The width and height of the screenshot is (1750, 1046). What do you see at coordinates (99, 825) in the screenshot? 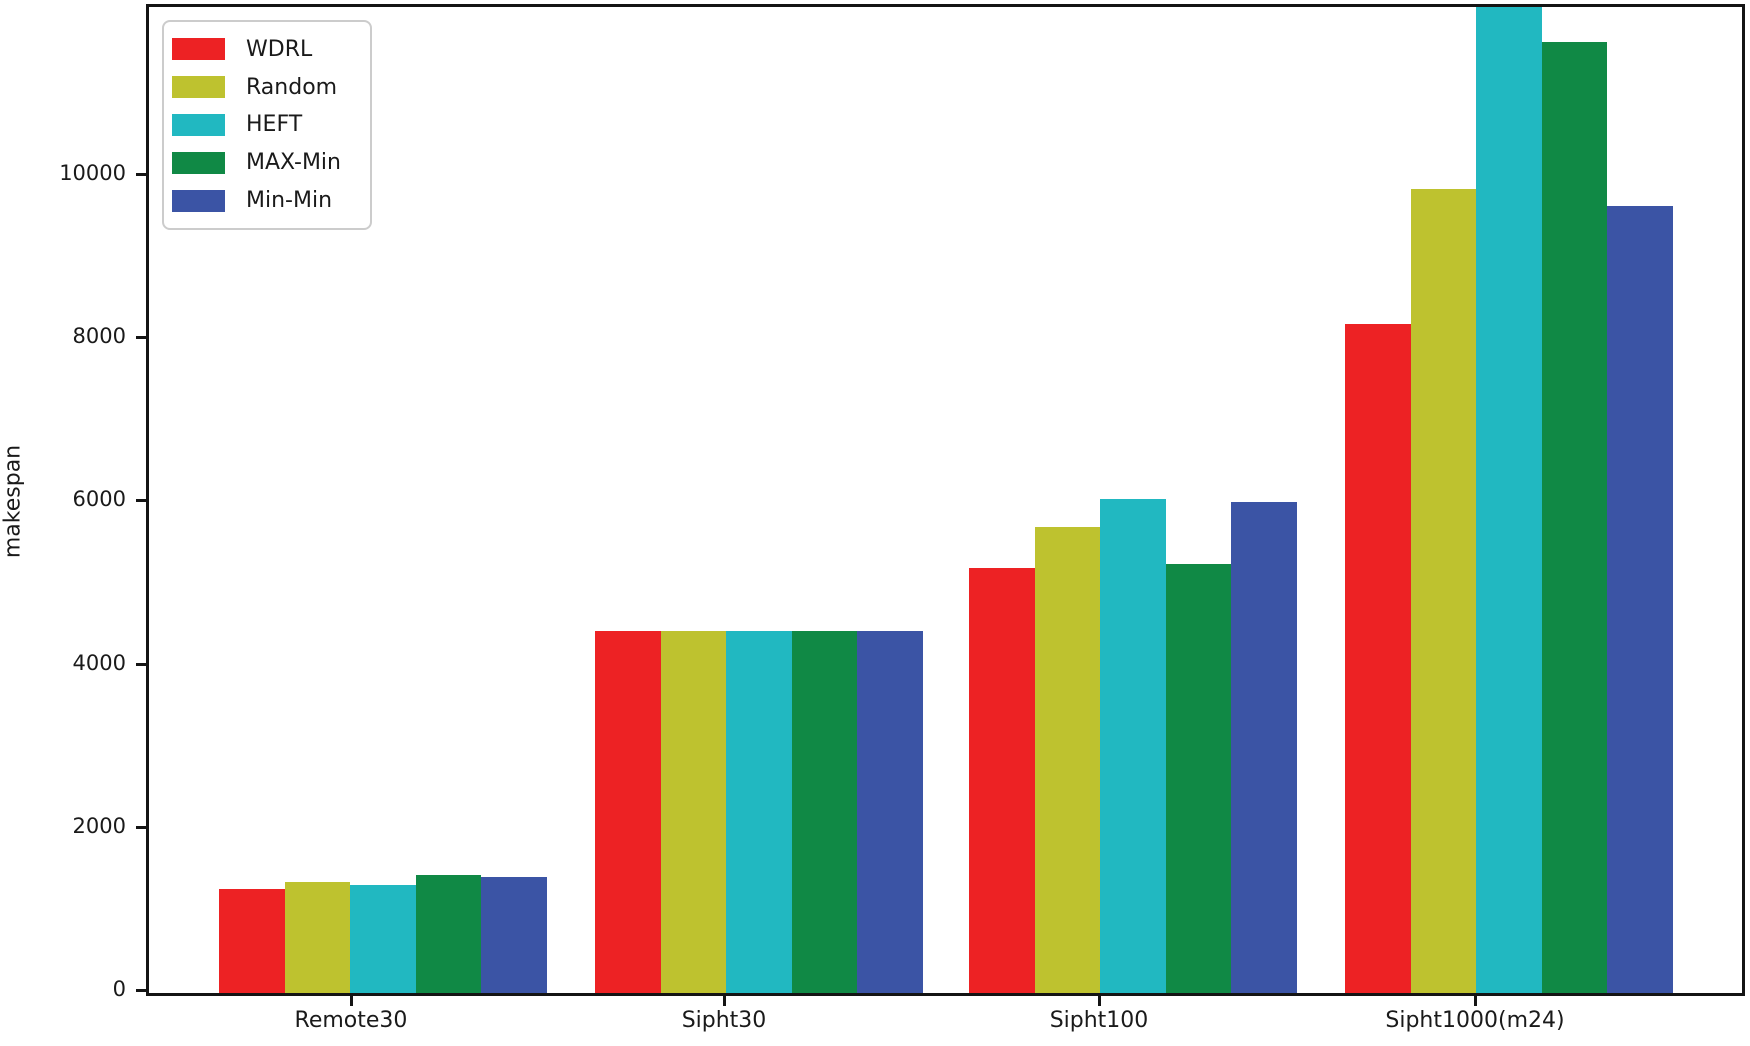
I see `y-tick-label: 2000` at bounding box center [99, 825].